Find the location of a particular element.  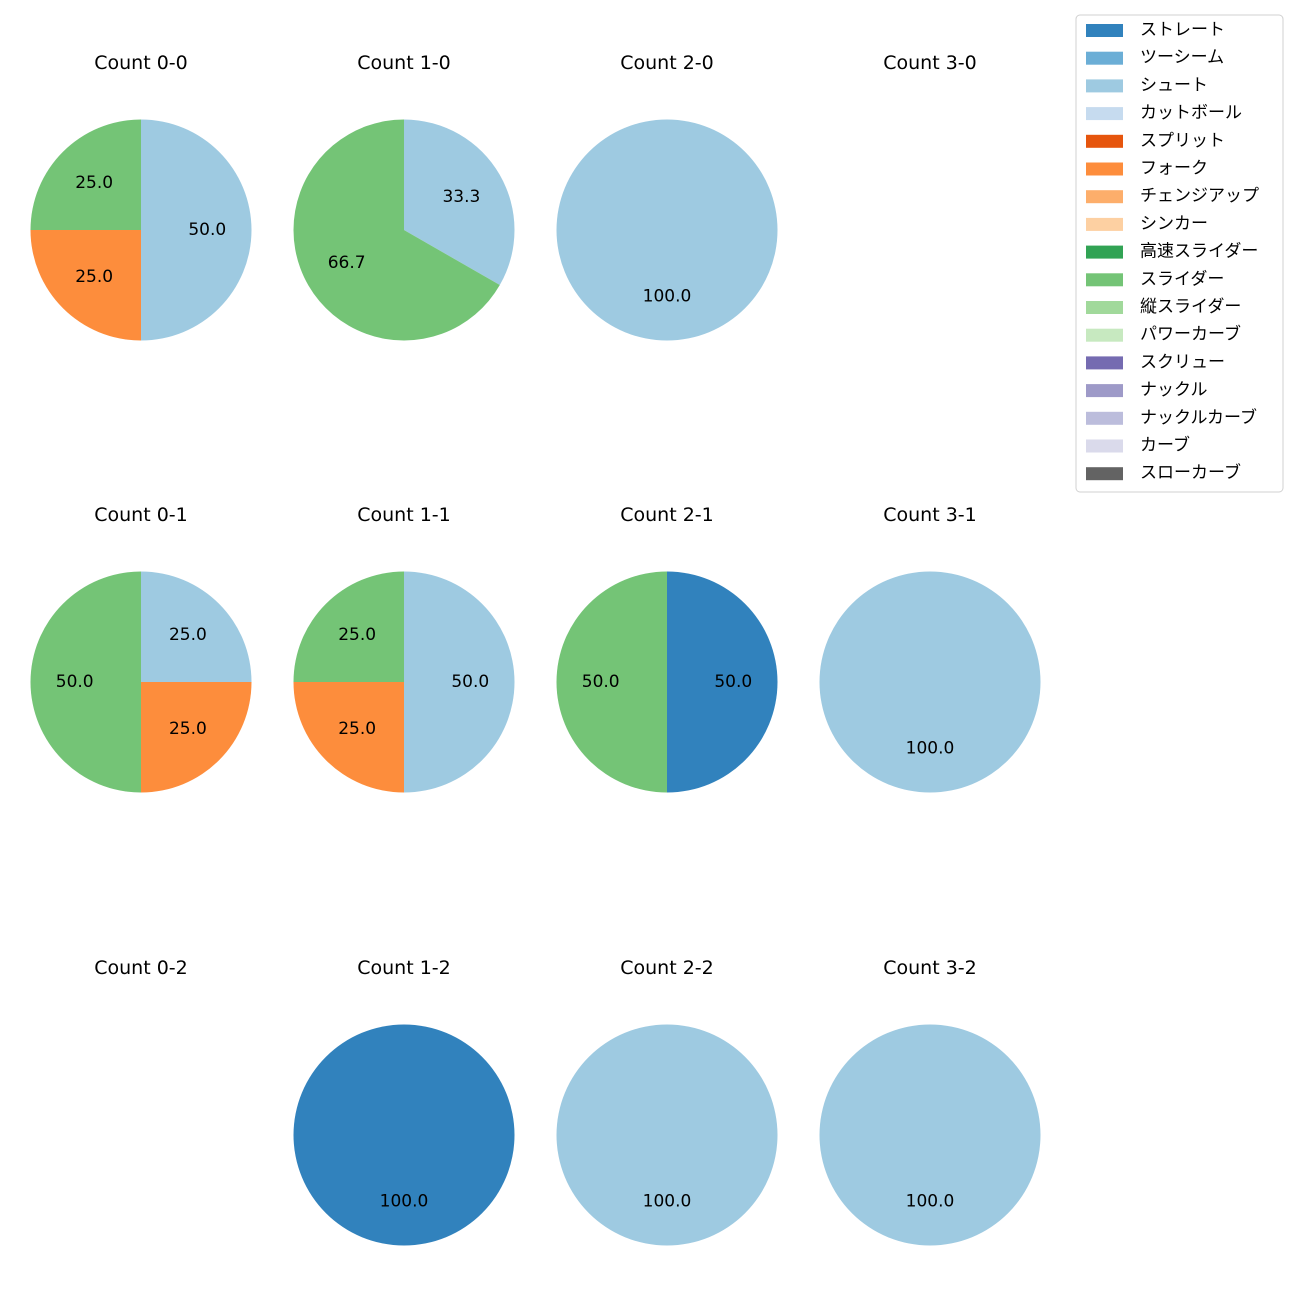

pie-count-0-0: Count 0-0 50.0 25.0 25.0 is located at coordinates (141, 196).